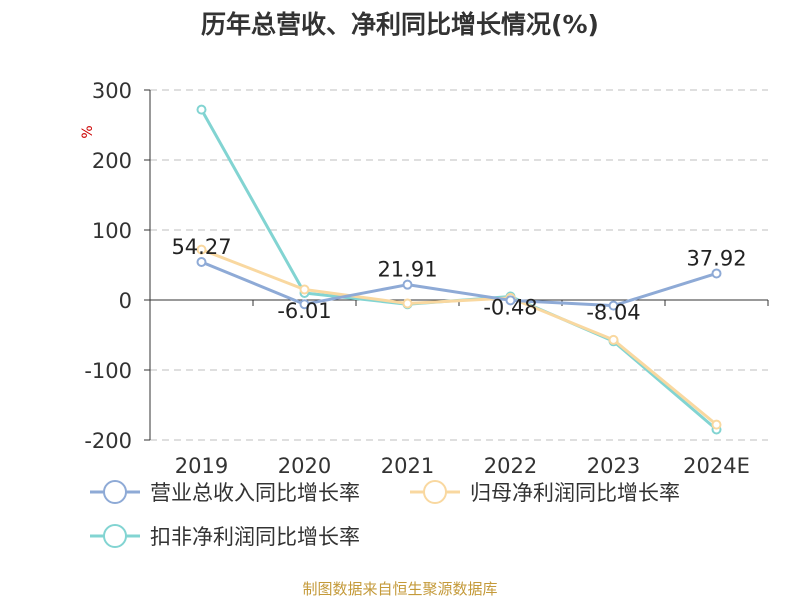  Describe the element at coordinates (304, 311) in the screenshot. I see `data-label: -6.01` at that location.